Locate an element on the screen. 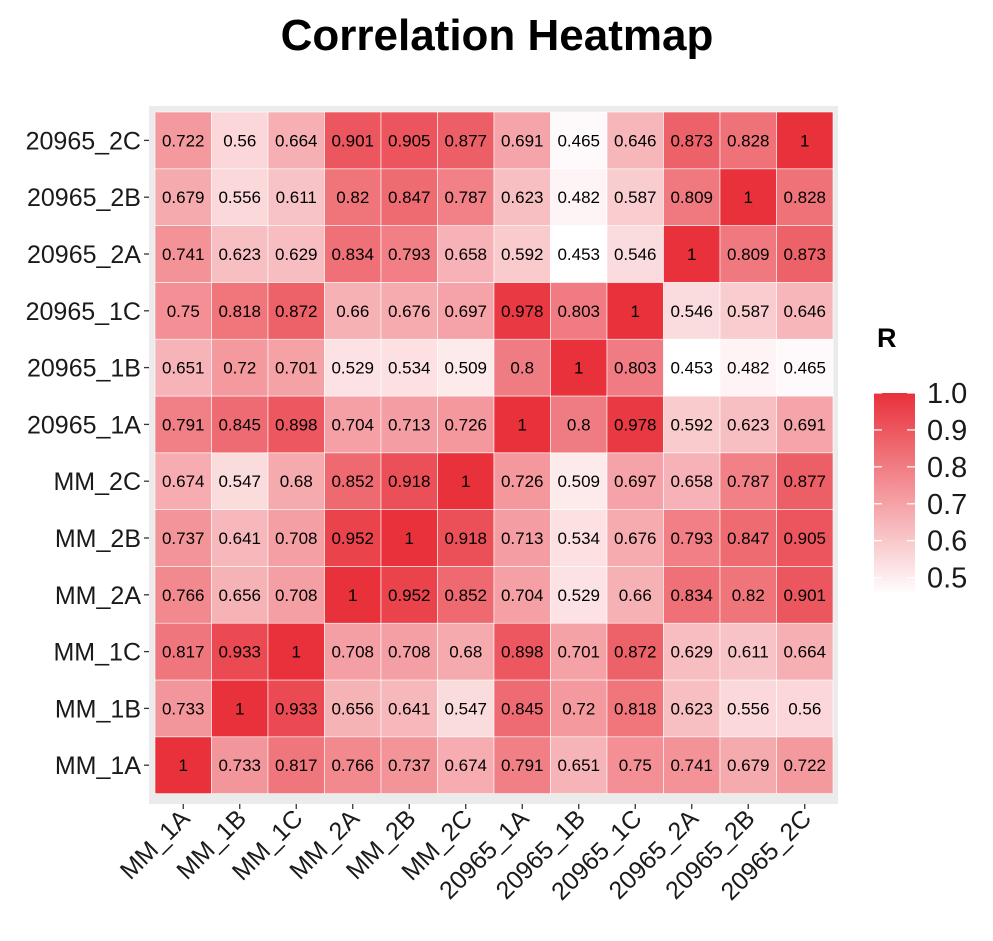  cell-value-label: 0.651 is located at coordinates (183, 368).